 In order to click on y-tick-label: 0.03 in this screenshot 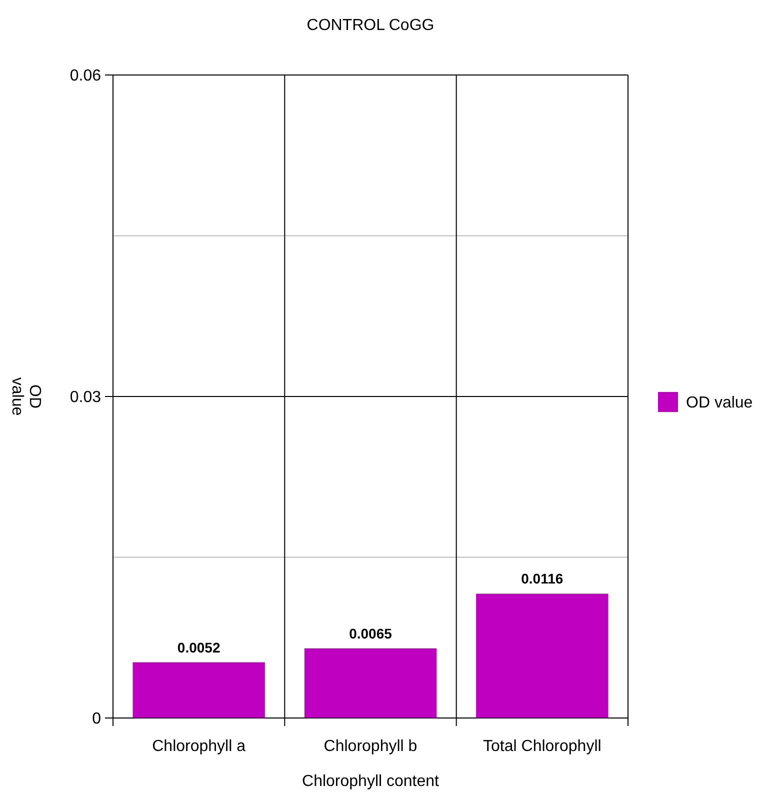, I will do `click(86, 397)`.